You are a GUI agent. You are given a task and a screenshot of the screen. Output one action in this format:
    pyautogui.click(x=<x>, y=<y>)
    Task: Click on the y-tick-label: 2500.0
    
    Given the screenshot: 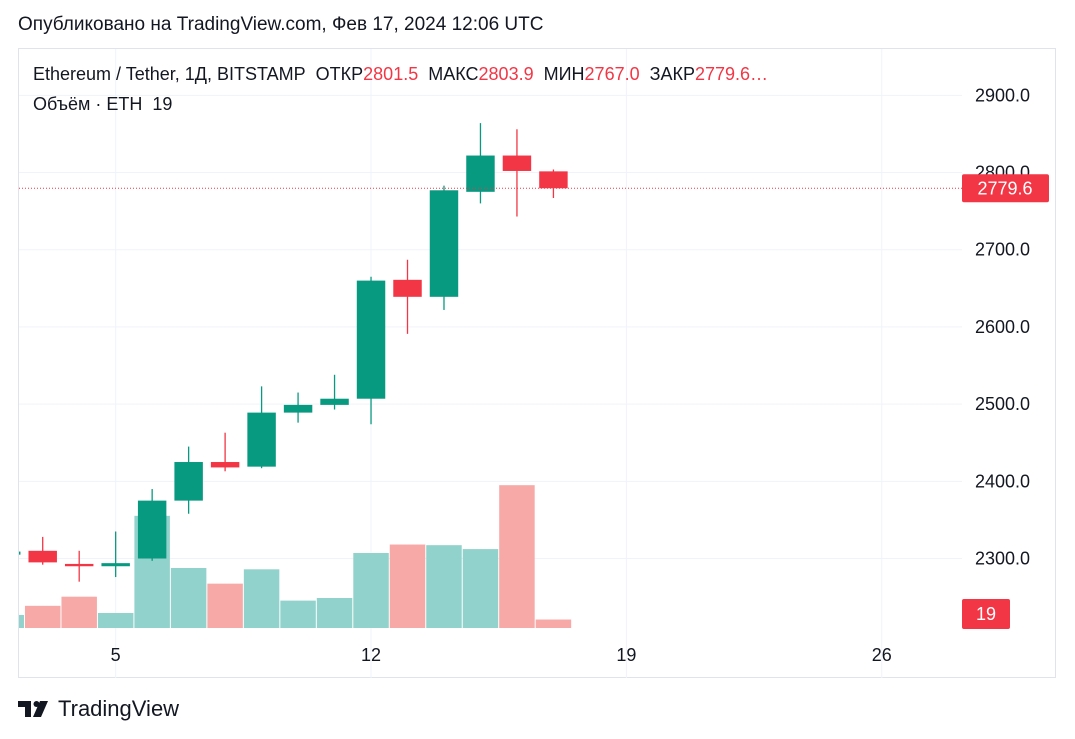 What is the action you would take?
    pyautogui.click(x=1002, y=404)
    